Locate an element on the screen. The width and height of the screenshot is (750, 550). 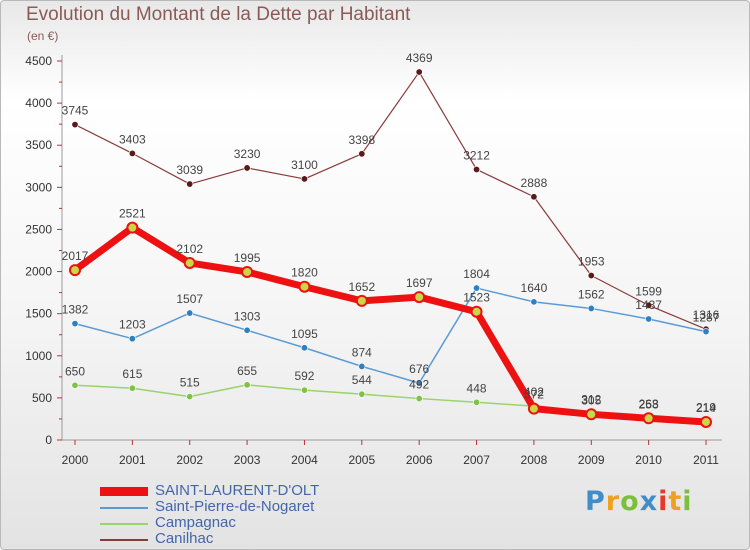
data-label-campagnac: 263 is located at coordinates (649, 404).